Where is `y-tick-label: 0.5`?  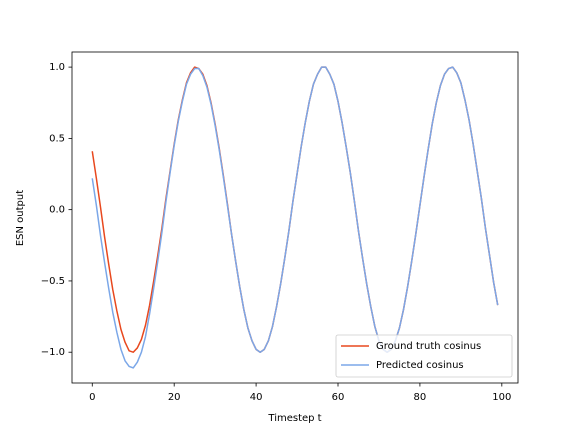
y-tick-label: 0.5 is located at coordinates (57, 138).